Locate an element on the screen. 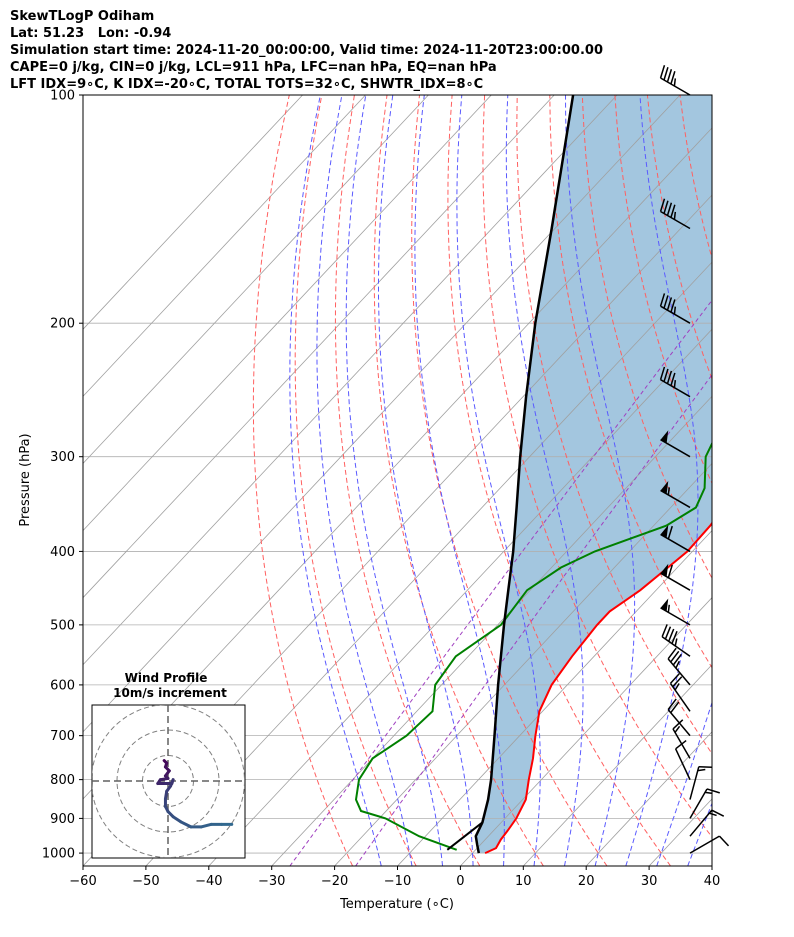 The image size is (794, 937). hodograph-inset: Wind Profile 10m/s increment is located at coordinates (168, 765).